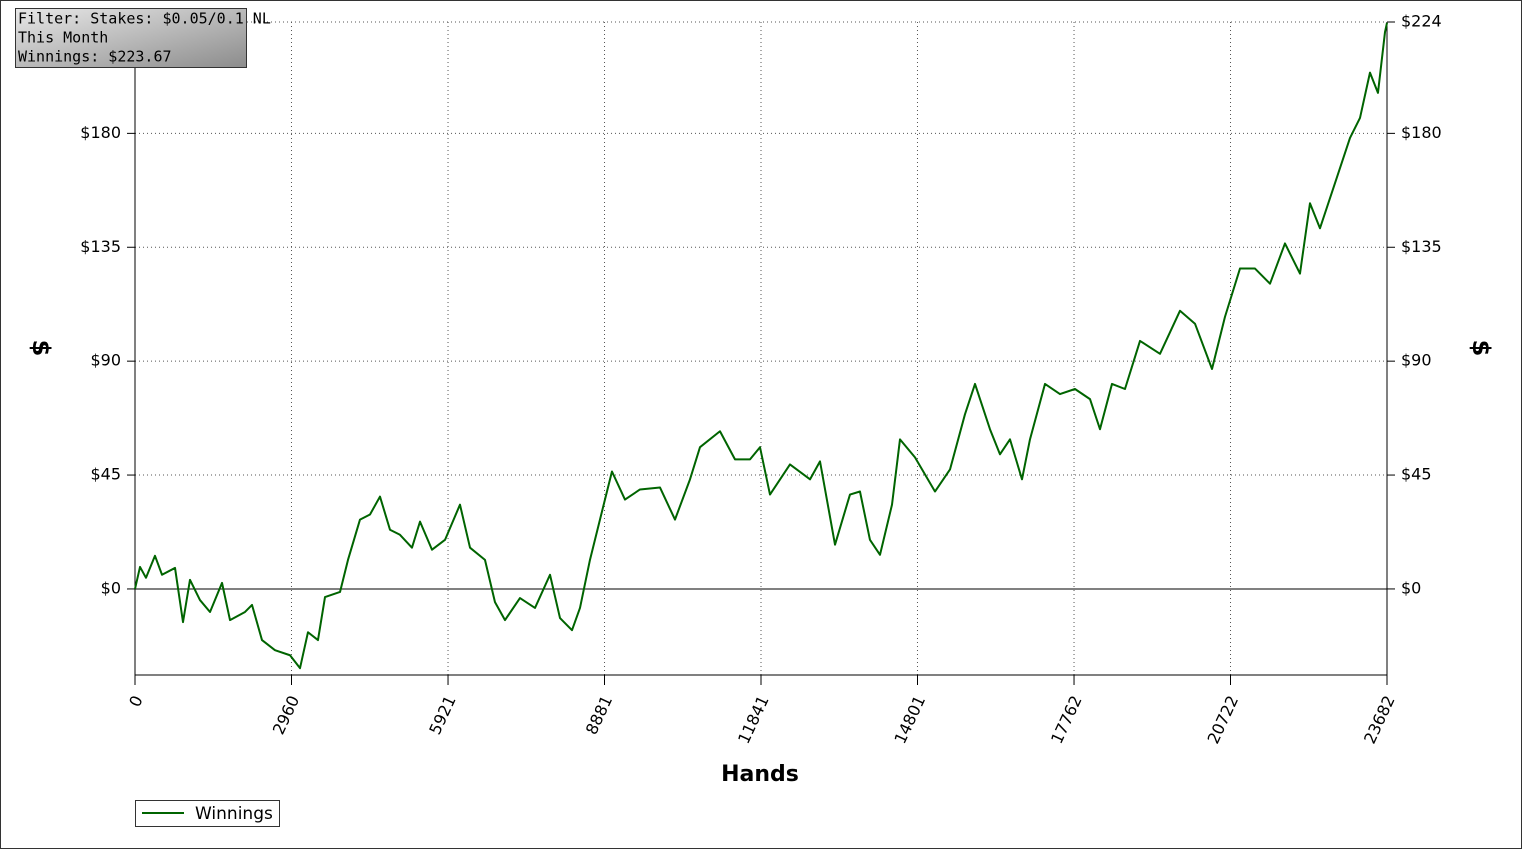 This screenshot has width=1522, height=849. Describe the element at coordinates (100, 132) in the screenshot. I see `y-tick-label: $180` at that location.